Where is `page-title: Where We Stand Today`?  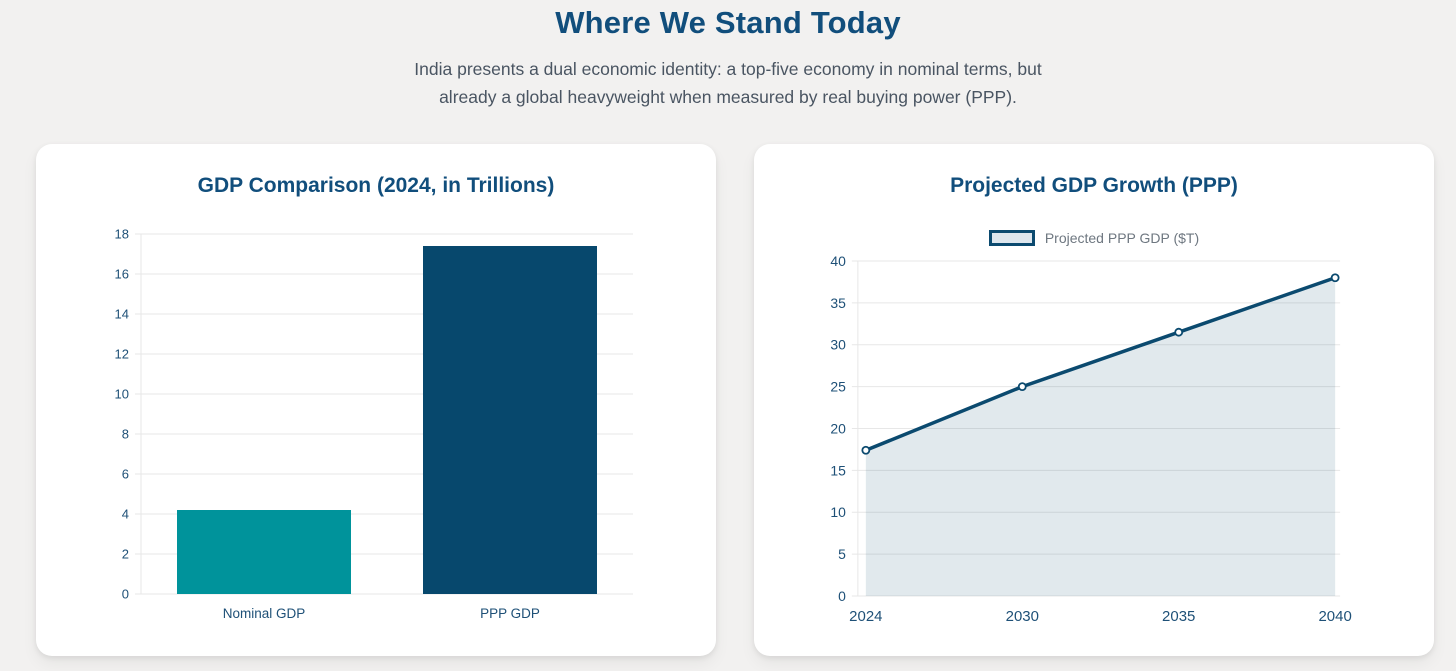 page-title: Where We Stand Today is located at coordinates (728, 22).